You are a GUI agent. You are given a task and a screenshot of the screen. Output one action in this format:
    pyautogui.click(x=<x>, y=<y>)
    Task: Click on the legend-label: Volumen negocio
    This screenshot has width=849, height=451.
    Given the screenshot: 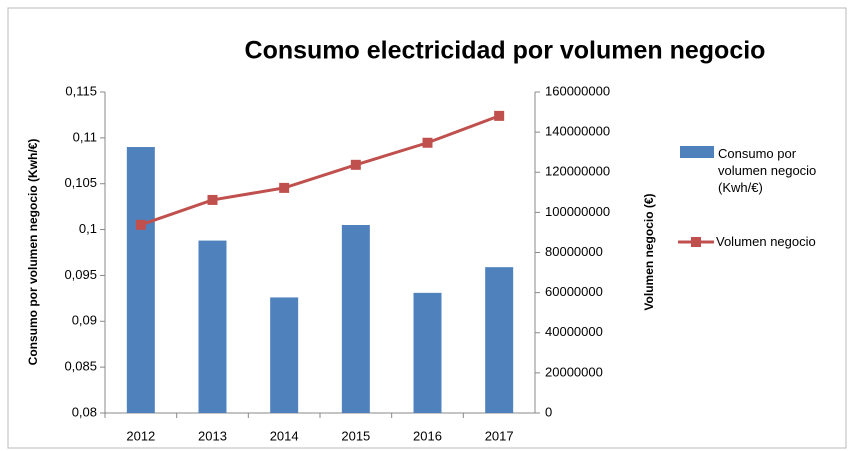 What is the action you would take?
    pyautogui.click(x=766, y=241)
    